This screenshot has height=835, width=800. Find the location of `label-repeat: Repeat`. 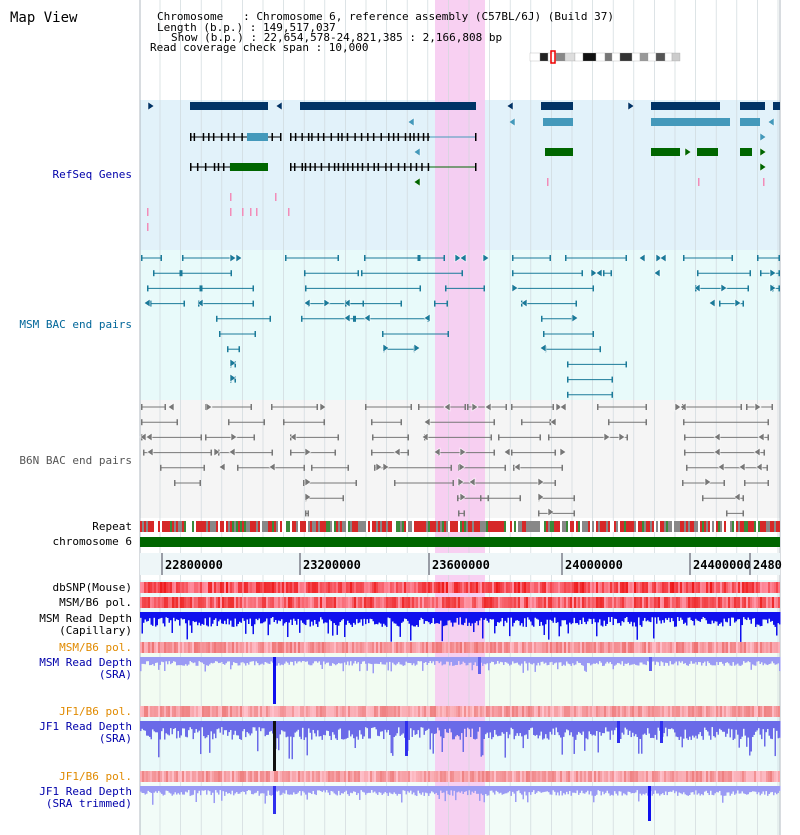

label-repeat: Repeat is located at coordinates (112, 526).